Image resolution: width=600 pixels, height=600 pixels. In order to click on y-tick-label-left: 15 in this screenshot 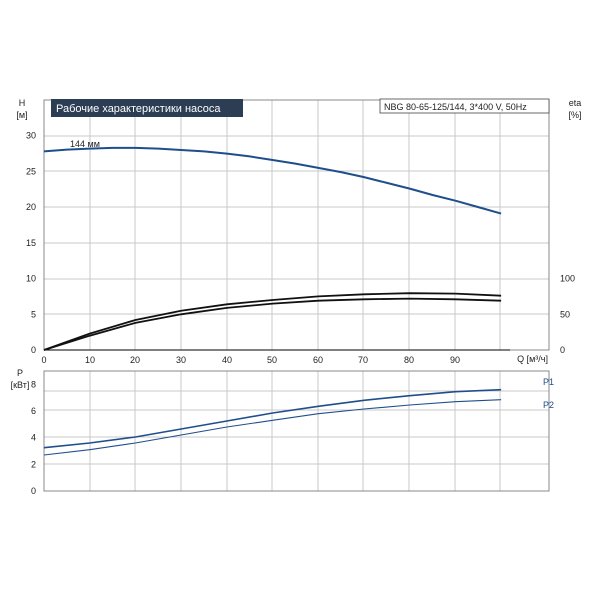, I will do `click(31, 243)`.